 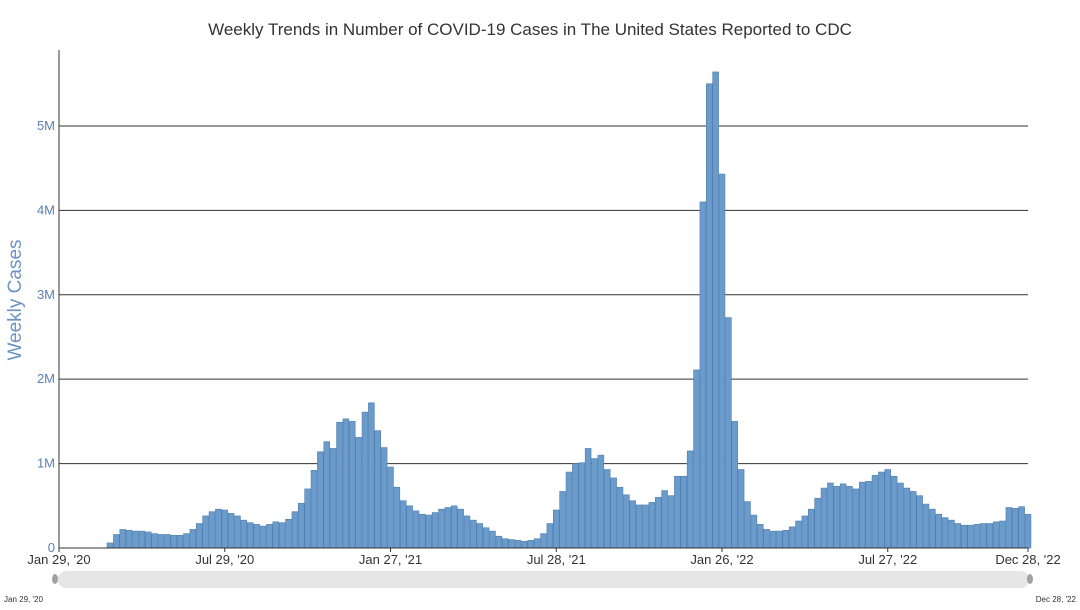 I want to click on navigator-handle-right, so click(x=1030, y=579).